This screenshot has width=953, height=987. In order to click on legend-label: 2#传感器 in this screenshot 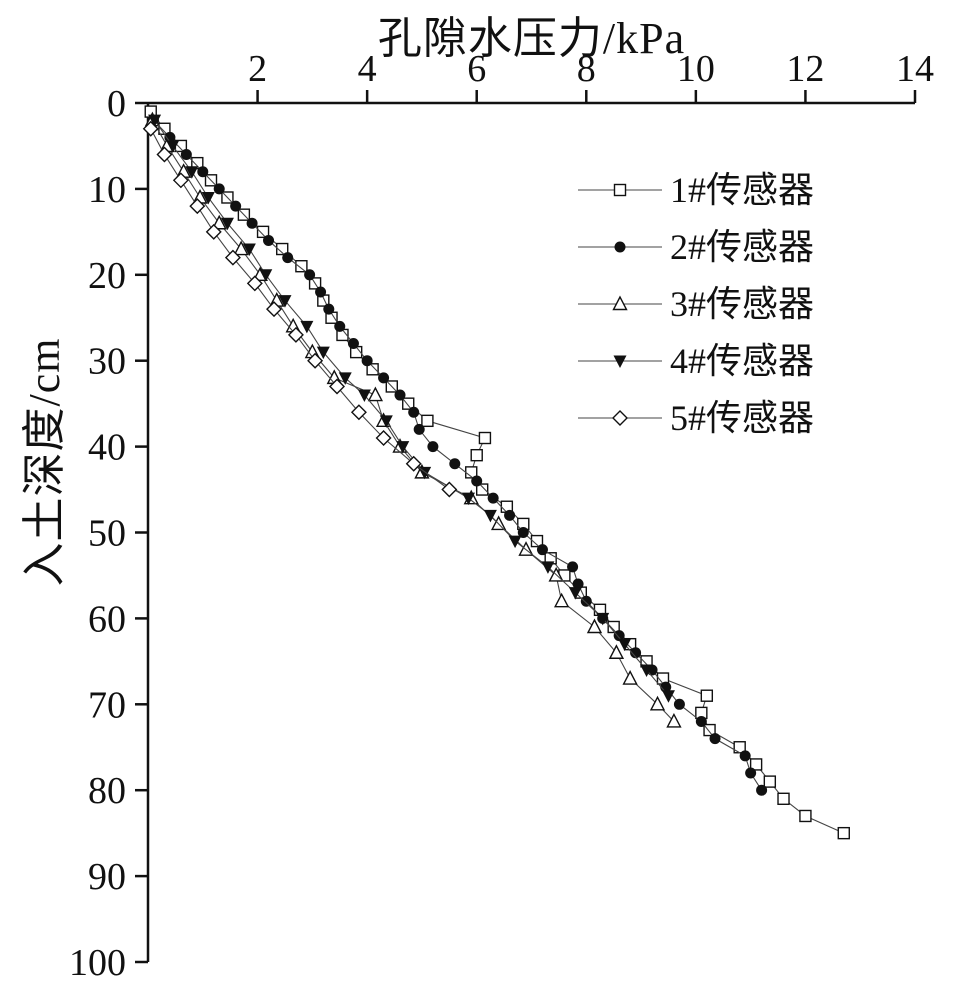, I will do `click(742, 247)`.